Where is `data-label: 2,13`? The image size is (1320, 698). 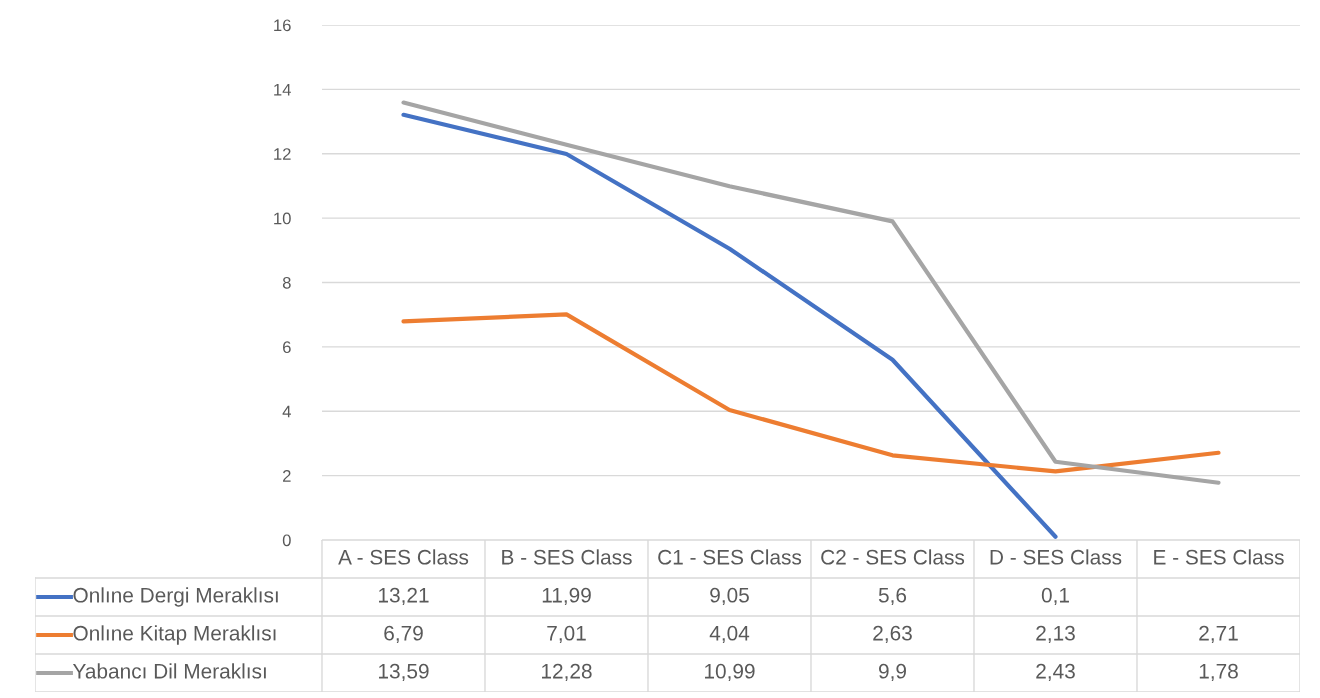
data-label: 2,13 is located at coordinates (1055, 634).